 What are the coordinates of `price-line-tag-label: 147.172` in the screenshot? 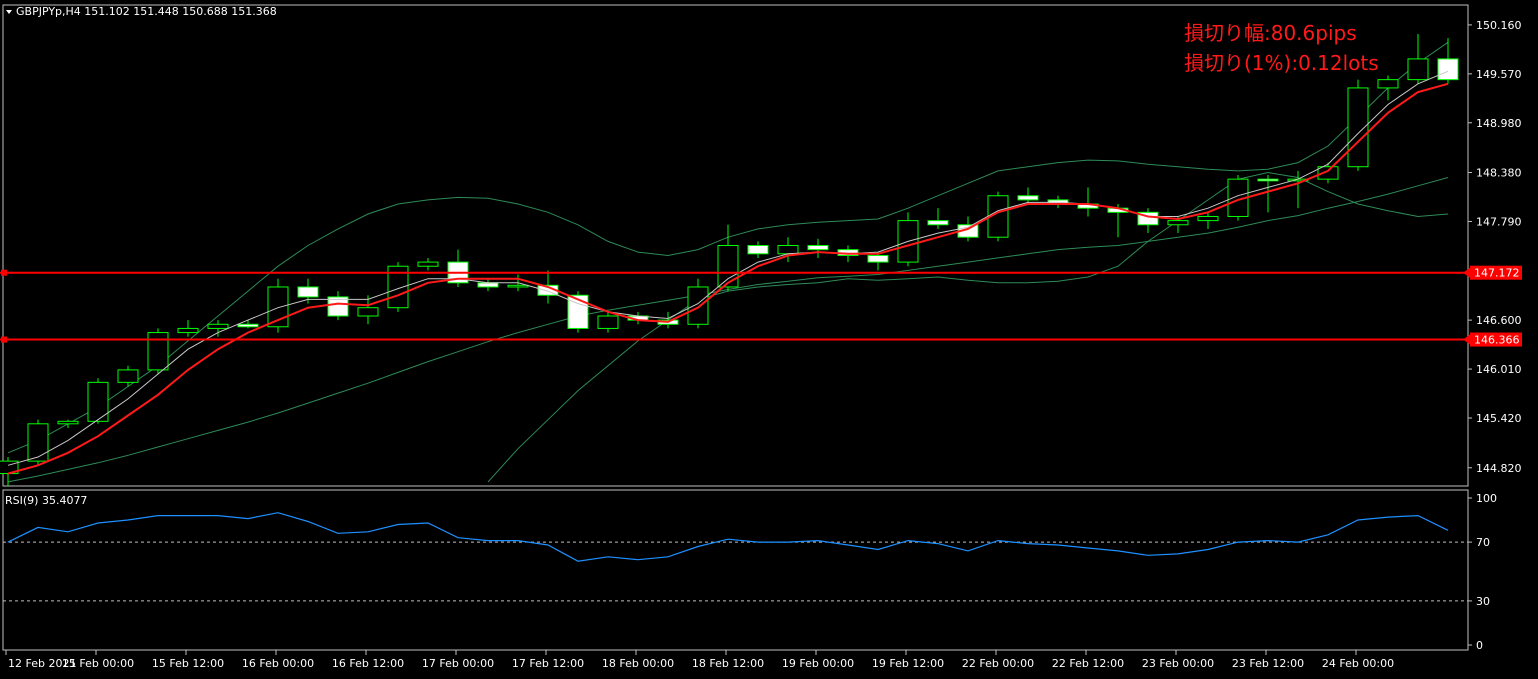 It's located at (1497, 273).